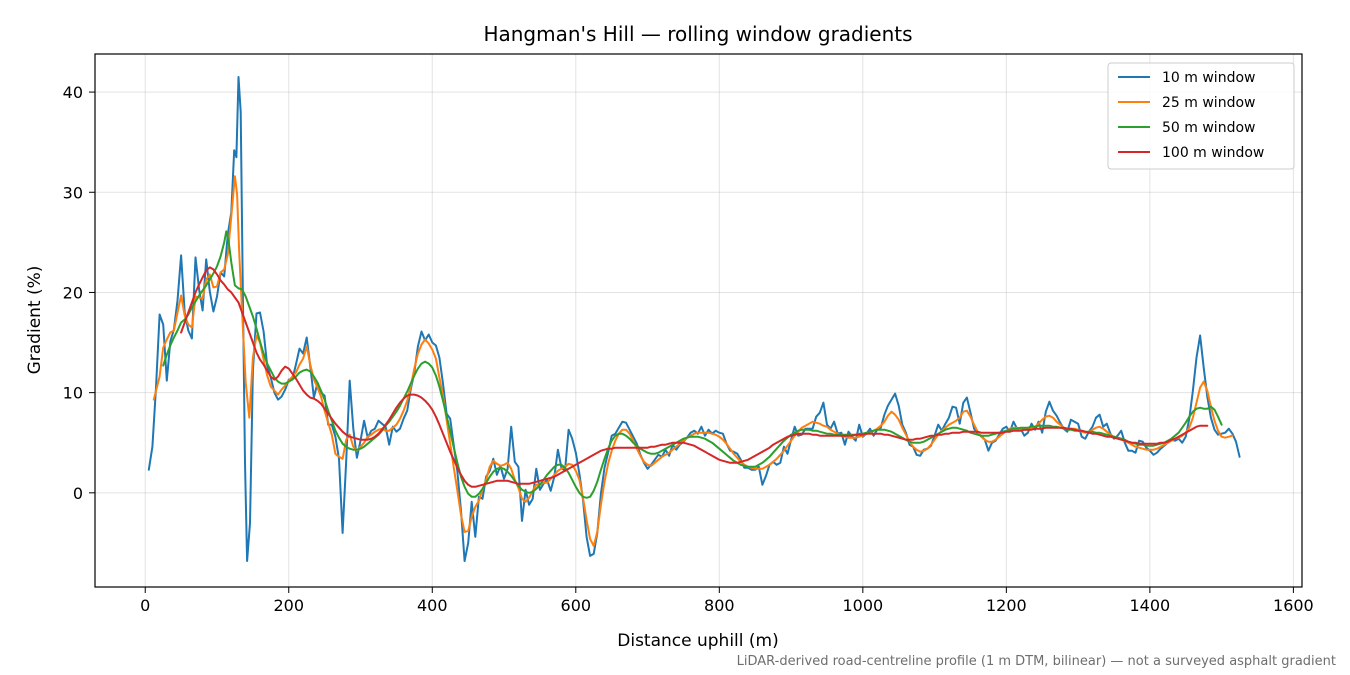  What do you see at coordinates (1208, 103) in the screenshot?
I see `legend-label-25-m-window: 25 m window` at bounding box center [1208, 103].